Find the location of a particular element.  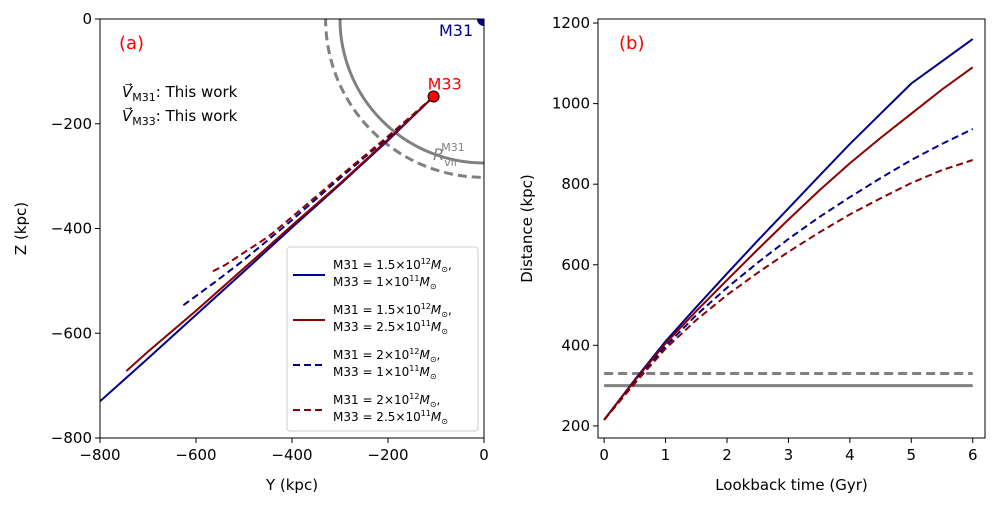

panel-label-b: (b) is located at coordinates (631, 43).